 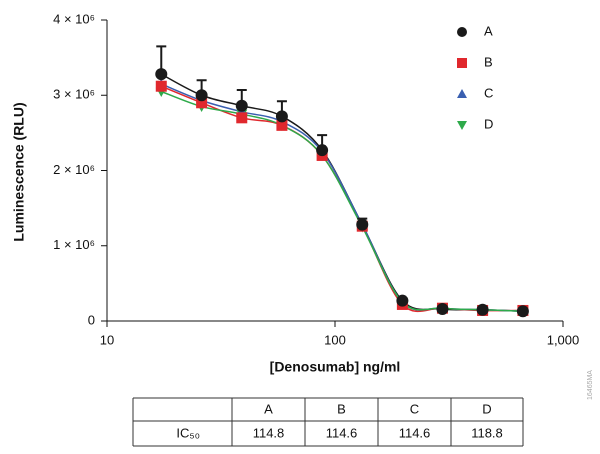 What do you see at coordinates (341, 408) in the screenshot?
I see `table-header: B` at bounding box center [341, 408].